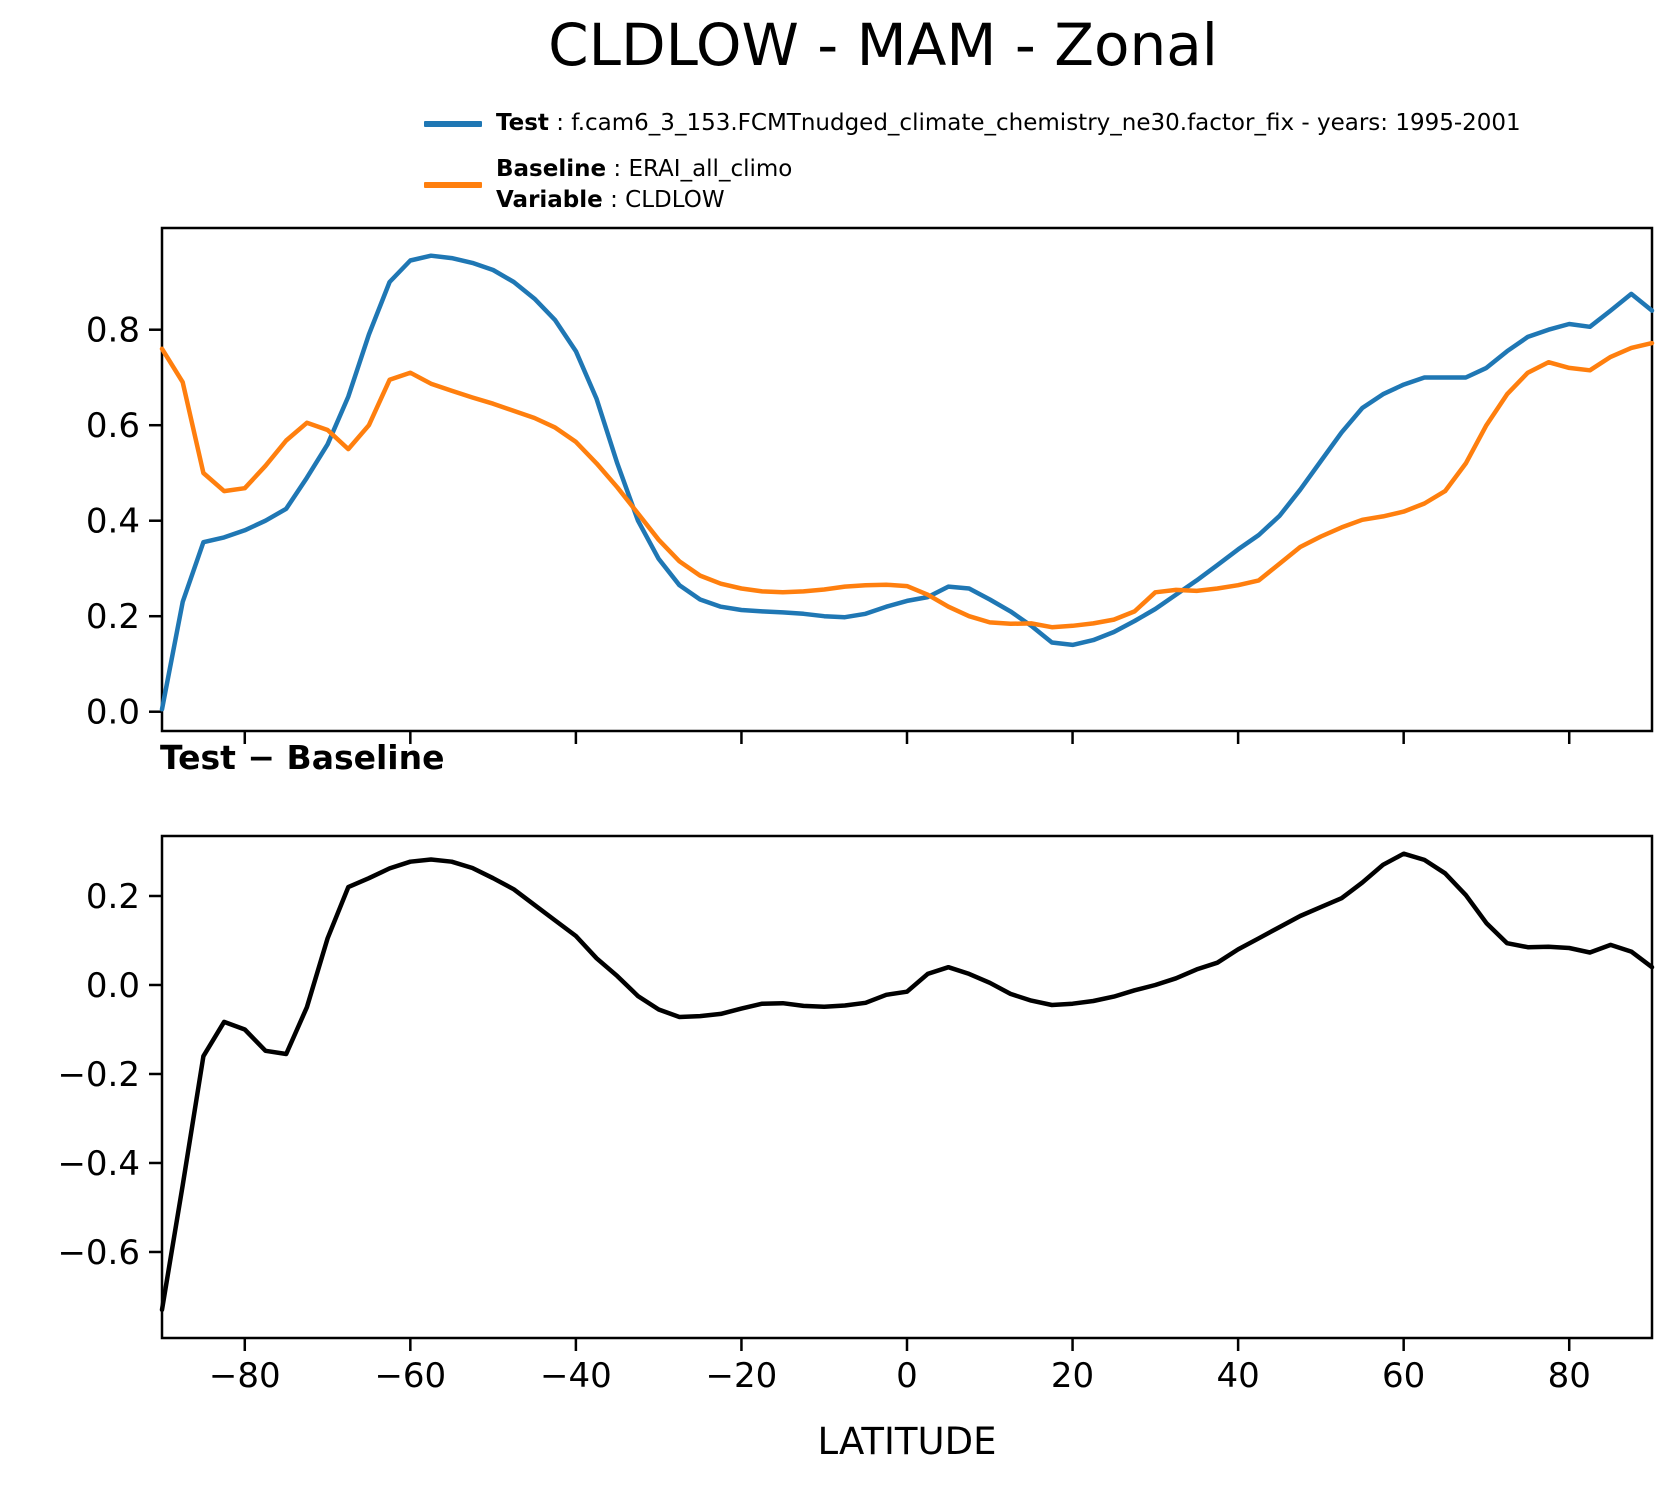 The width and height of the screenshot is (1678, 1496). I want to click on legend-variable-label: Variable, so click(549, 200).